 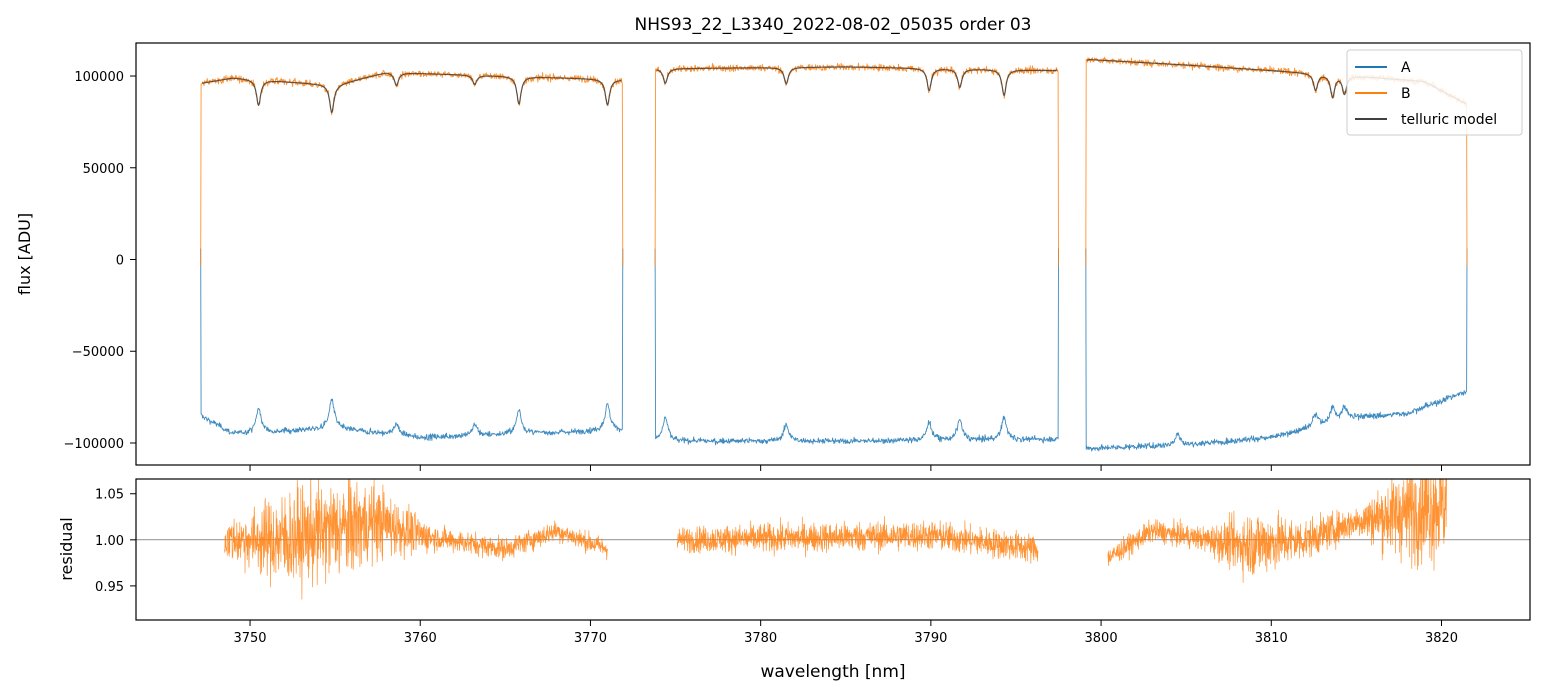 I want to click on residual-x-tick-label: 3800, so click(x=1101, y=638).